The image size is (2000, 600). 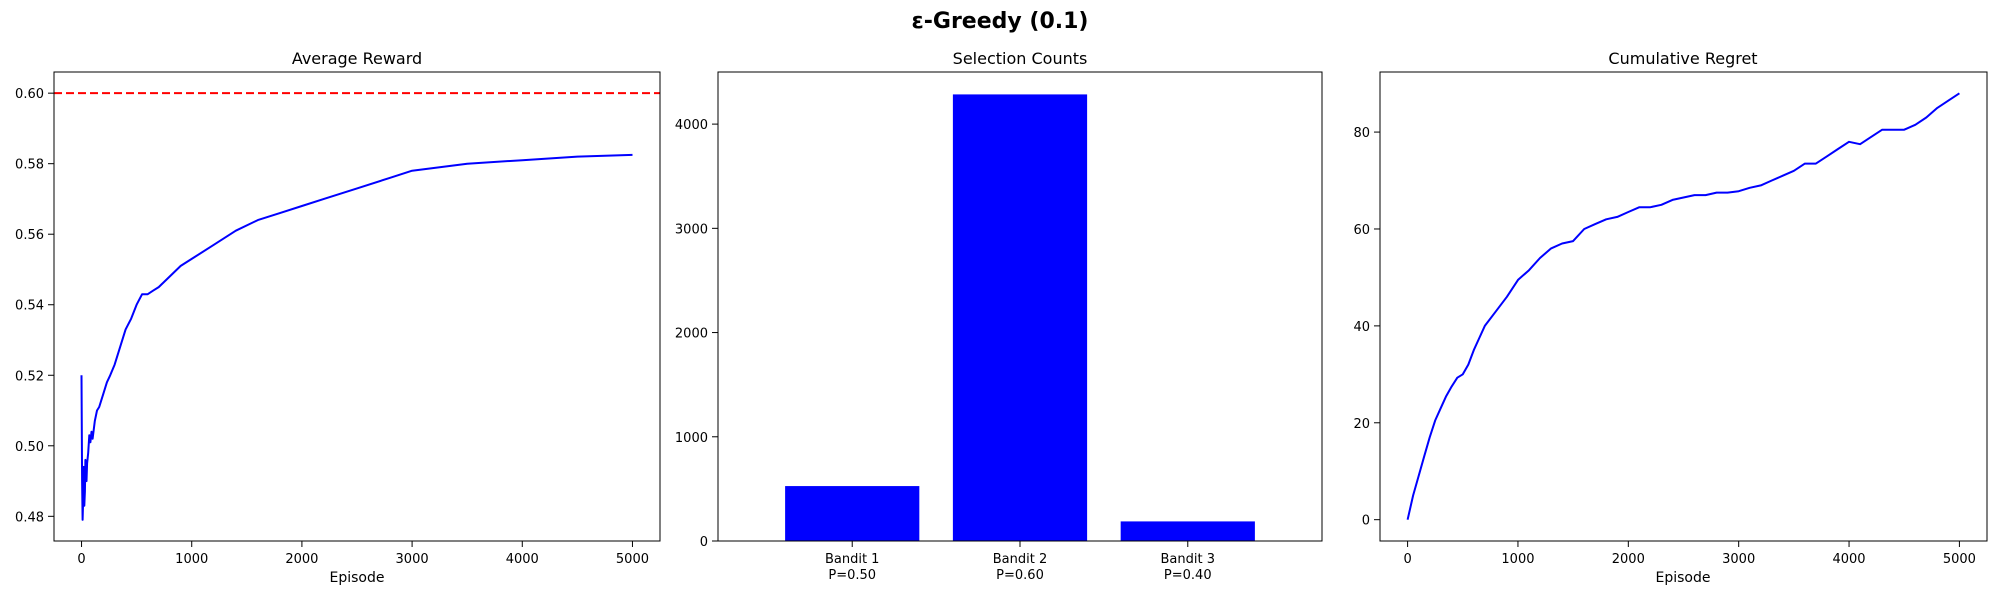 I want to click on cumulative-regret-xtick-label: 1000, so click(x=1517, y=559).